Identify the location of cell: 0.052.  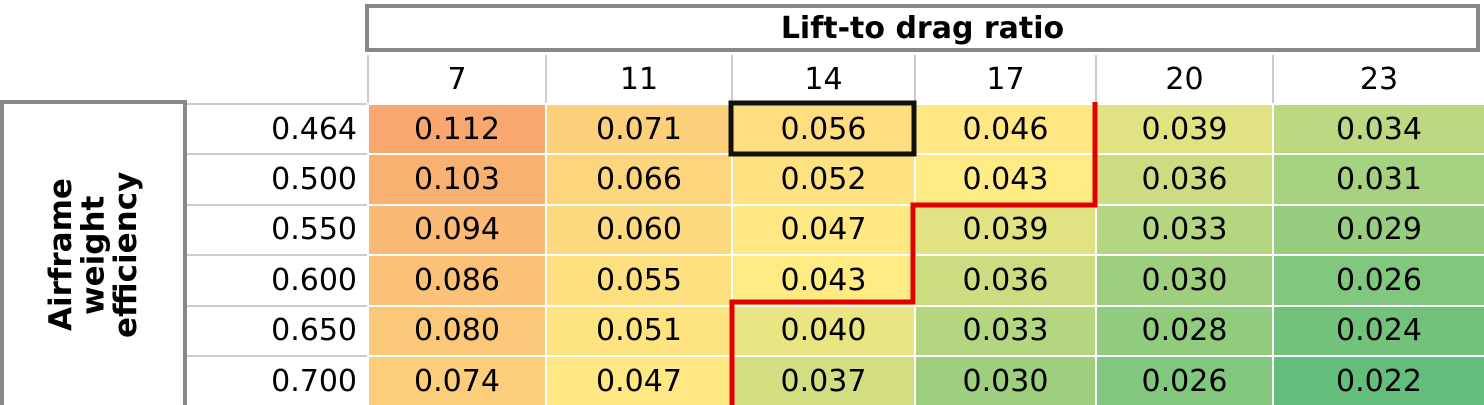
(822, 178).